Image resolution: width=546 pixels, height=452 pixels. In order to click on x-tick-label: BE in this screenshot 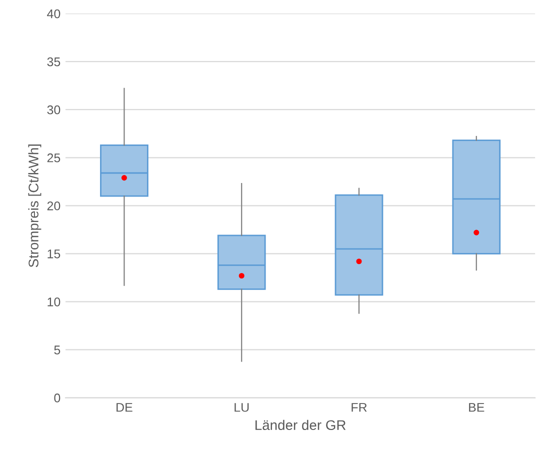, I will do `click(476, 407)`.